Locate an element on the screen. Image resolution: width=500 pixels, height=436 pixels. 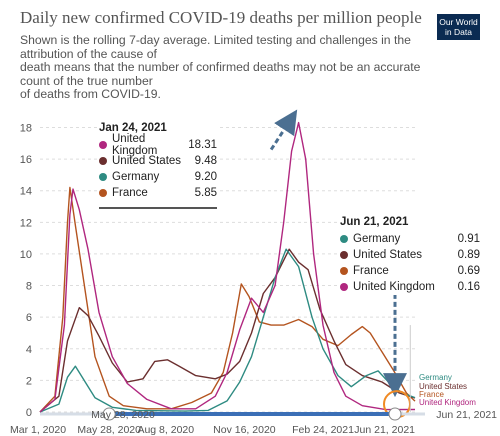
timeline-start-handle is located at coordinates (109, 414).